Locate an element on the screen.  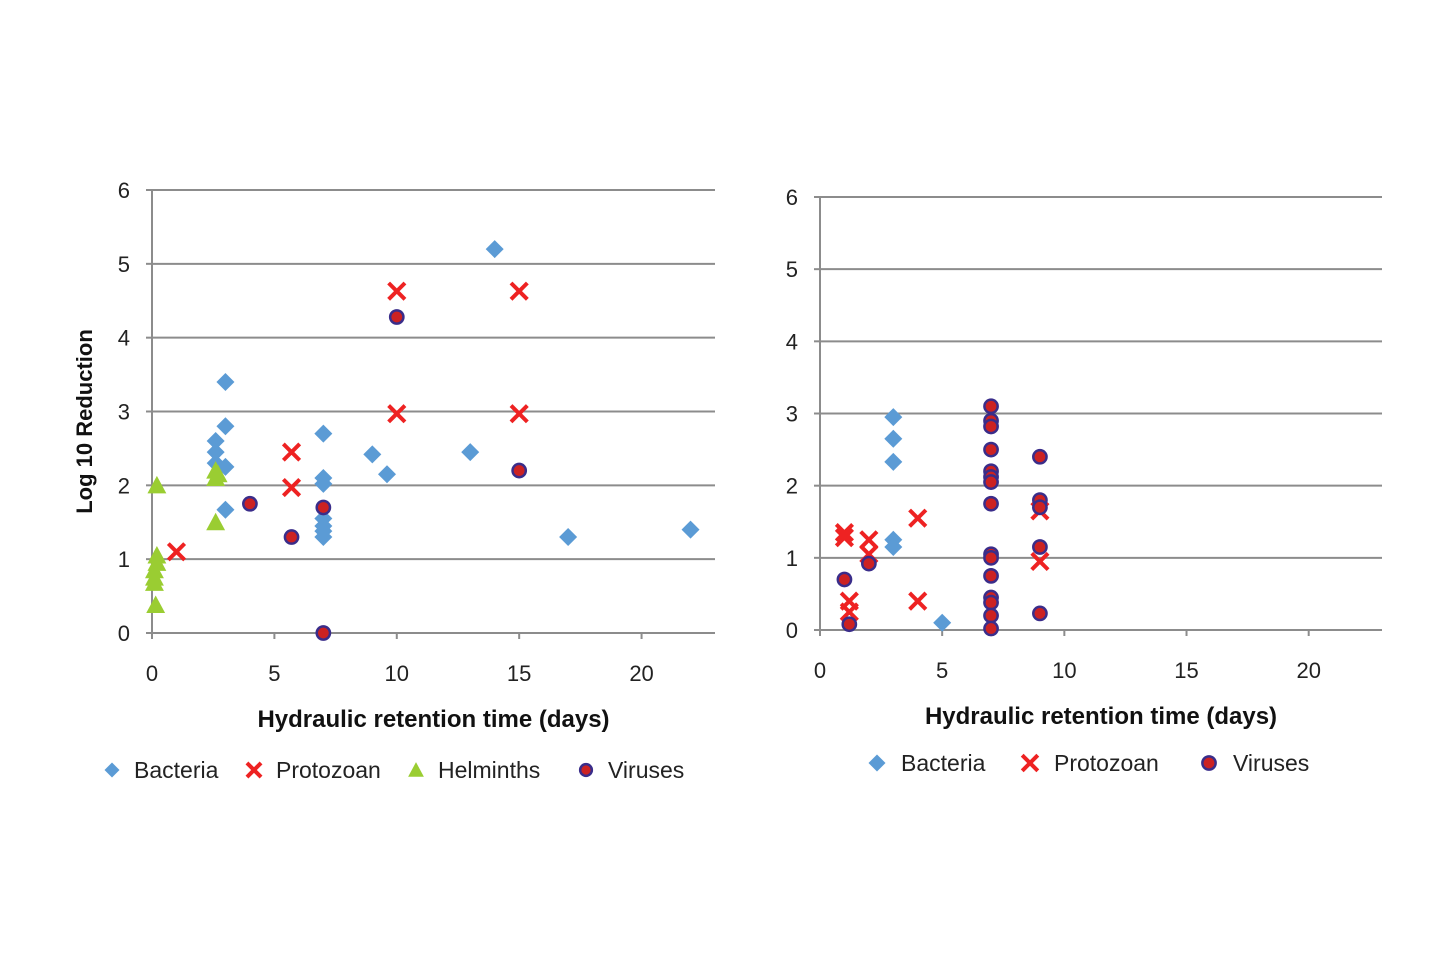
x-tick-label: 5 is located at coordinates (942, 670).